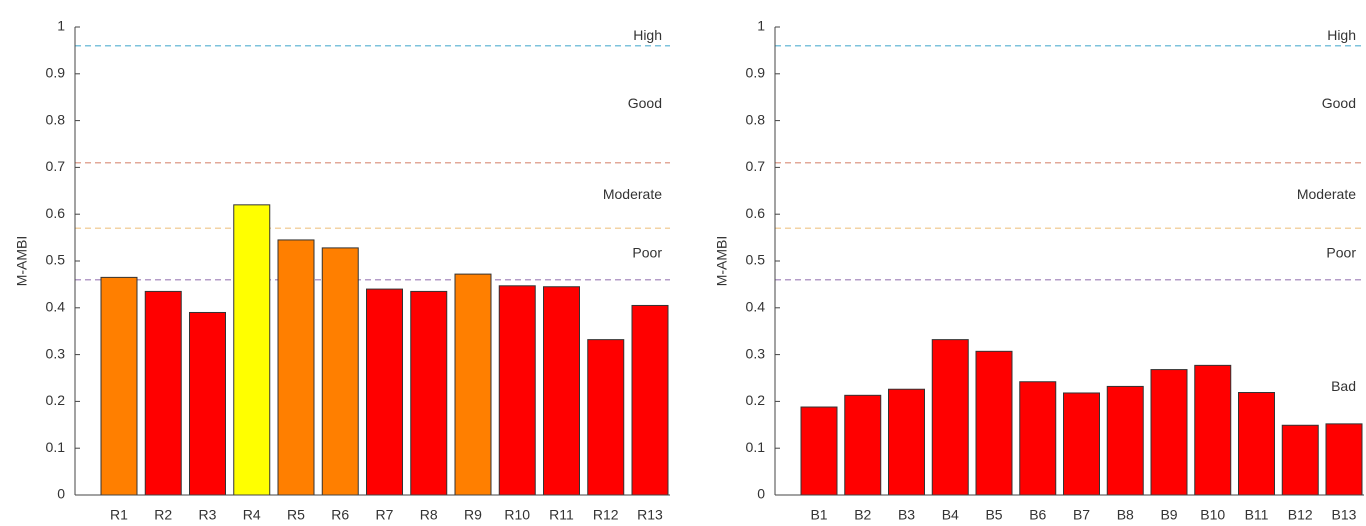  Describe the element at coordinates (950, 515) in the screenshot. I see `x-tick-label: B4` at that location.